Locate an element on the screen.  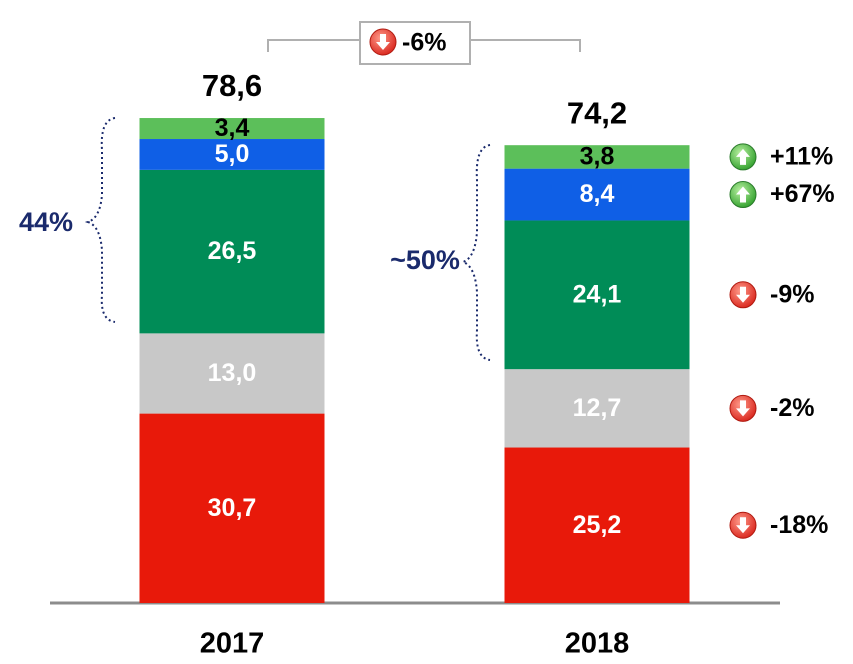
change-label: +11% is located at coordinates (801, 157).